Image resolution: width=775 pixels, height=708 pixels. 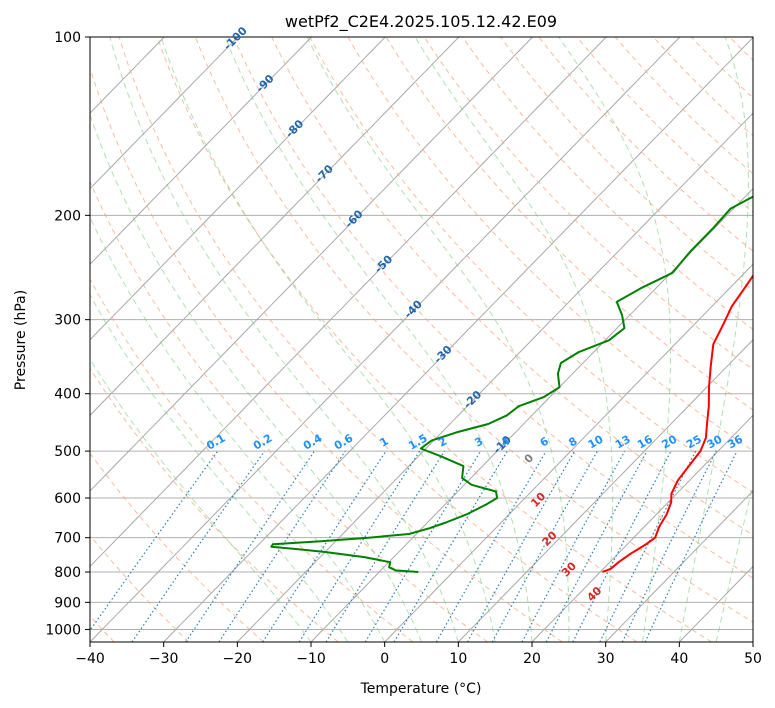 What do you see at coordinates (67, 38) in the screenshot?
I see `y-tick-label: 100` at bounding box center [67, 38].